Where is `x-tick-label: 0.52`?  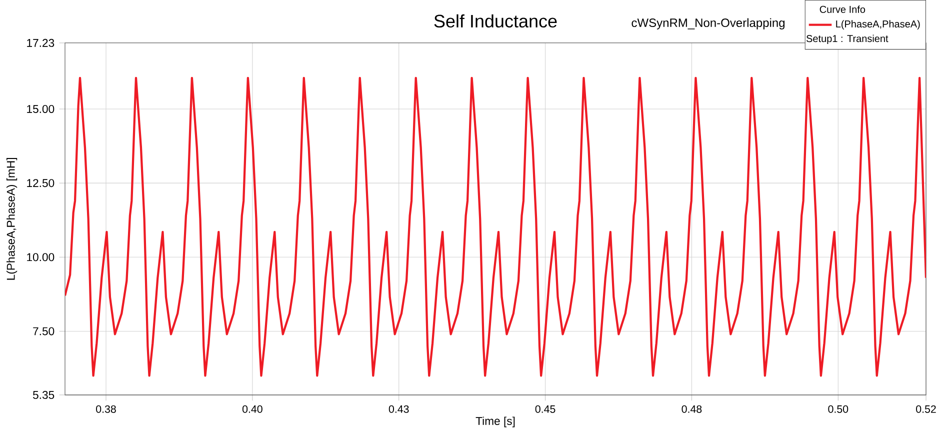
x-tick-label: 0.52 is located at coordinates (926, 409).